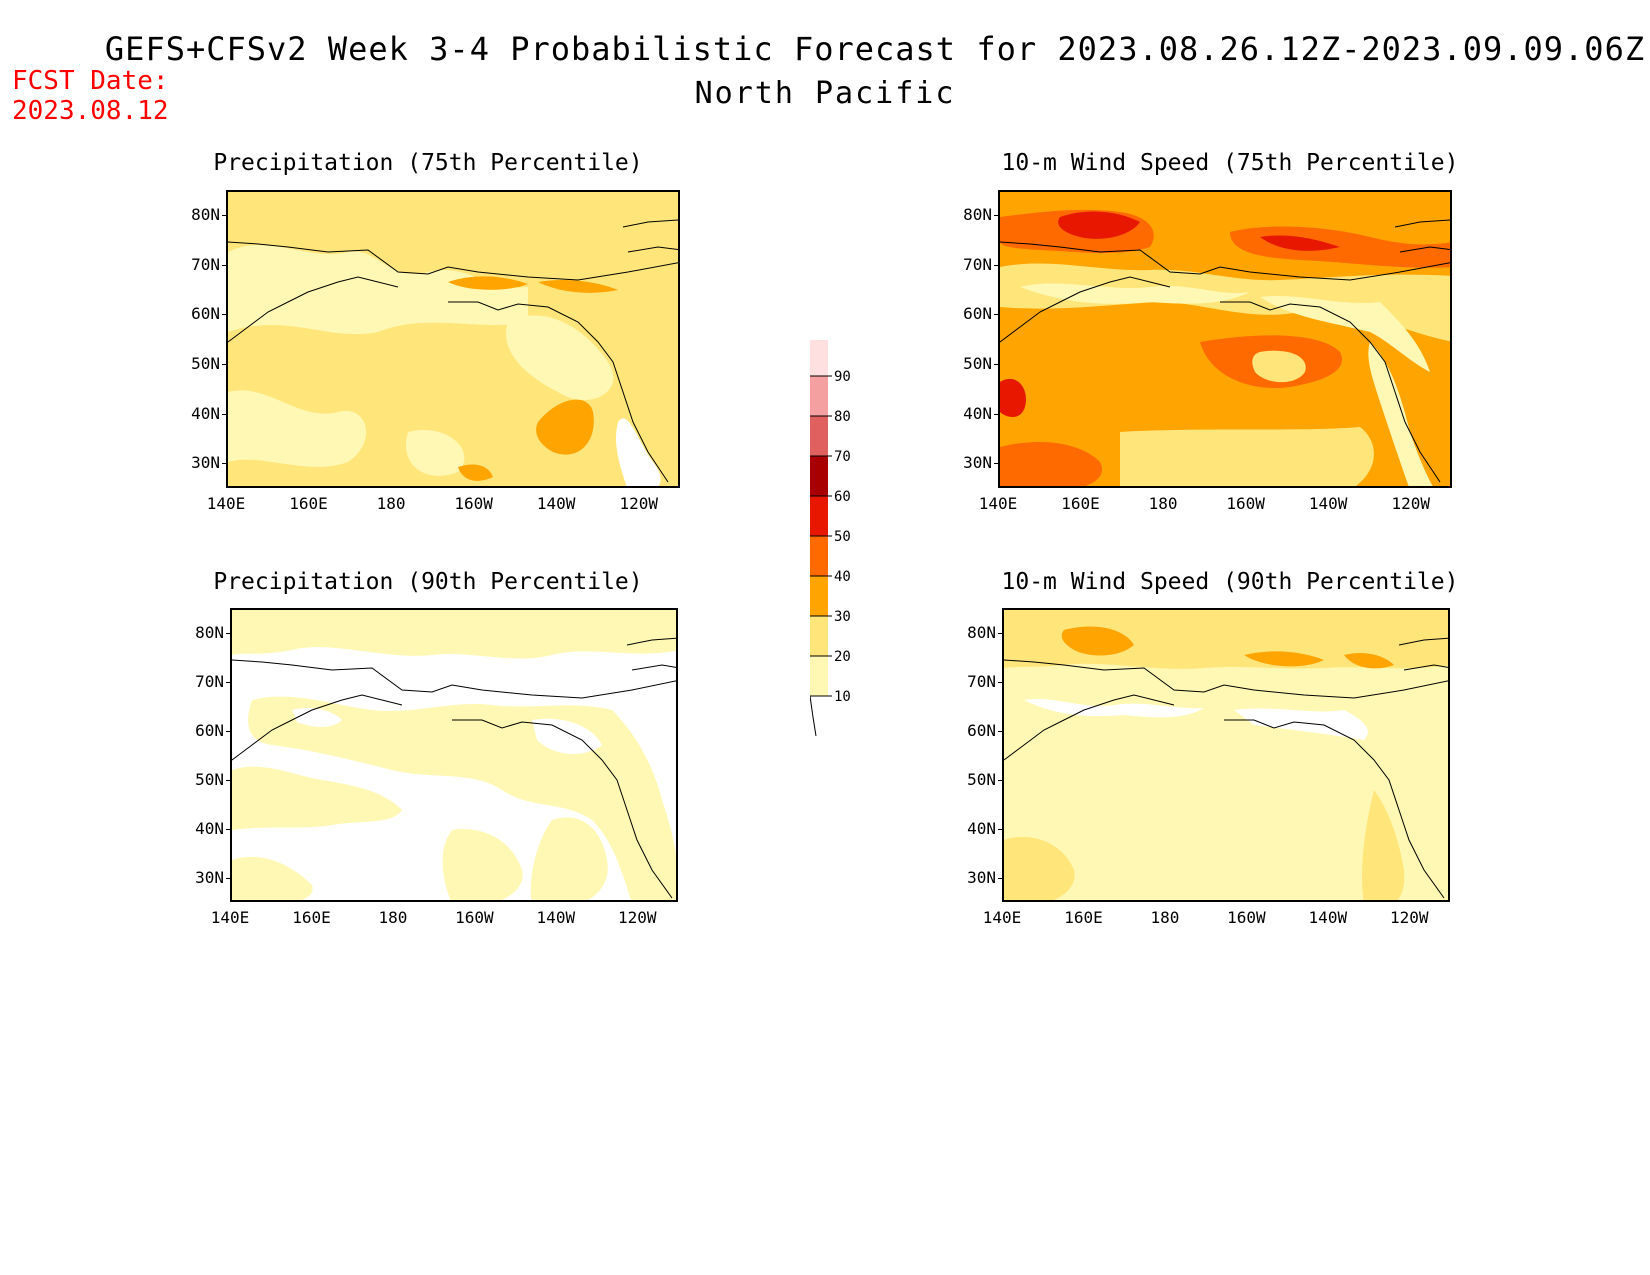 Image resolution: width=1650 pixels, height=1275 pixels. I want to click on panel-title-precip-90: Precipitation (90th Percentile), so click(428, 582).